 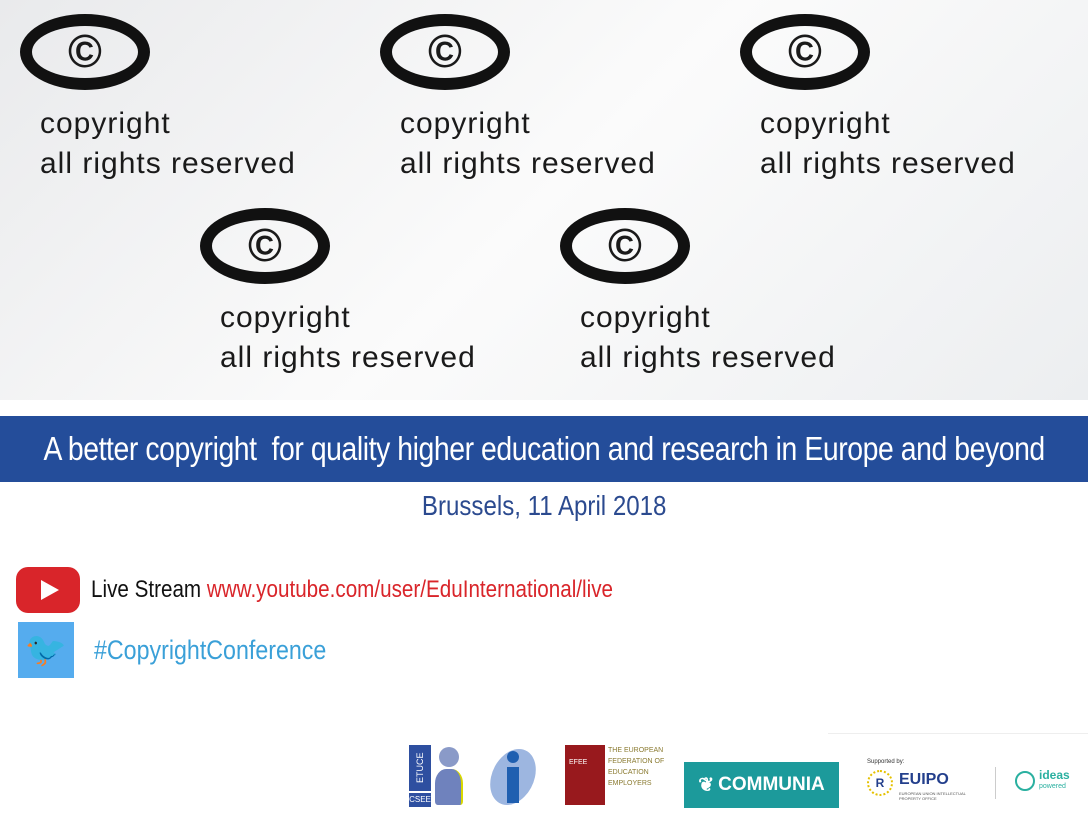 I want to click on communia-logo: ❦ COMMUNIA, so click(x=761, y=785).